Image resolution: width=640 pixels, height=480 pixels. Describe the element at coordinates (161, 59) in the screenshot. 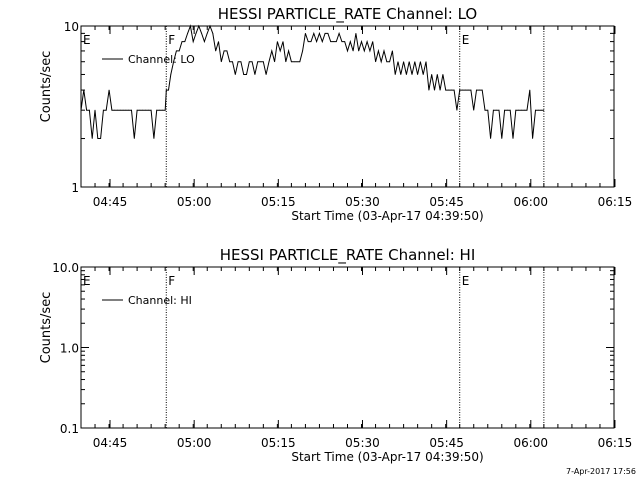

I see `legend-label: Channel: LO` at that location.